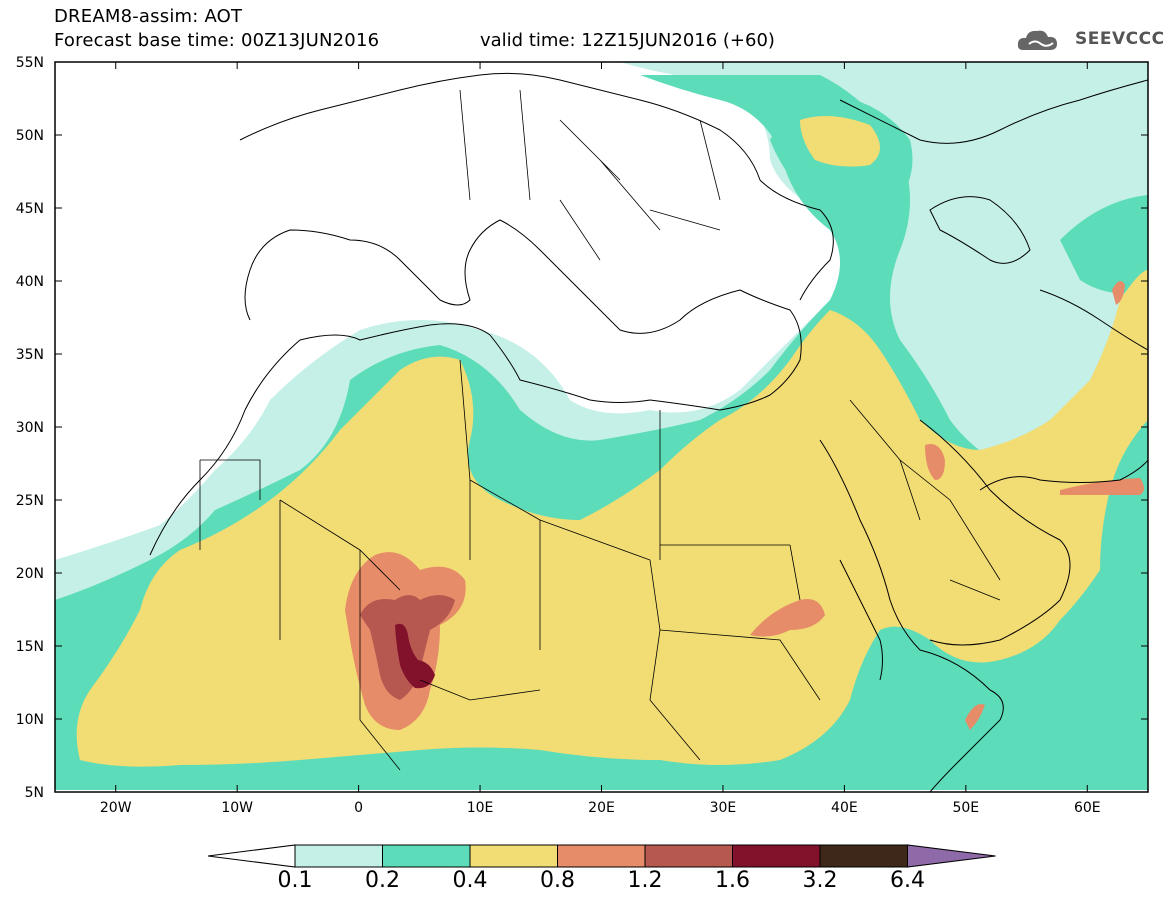 The width and height of the screenshot is (1165, 905). I want to click on lat-label: 55N, so click(30, 63).